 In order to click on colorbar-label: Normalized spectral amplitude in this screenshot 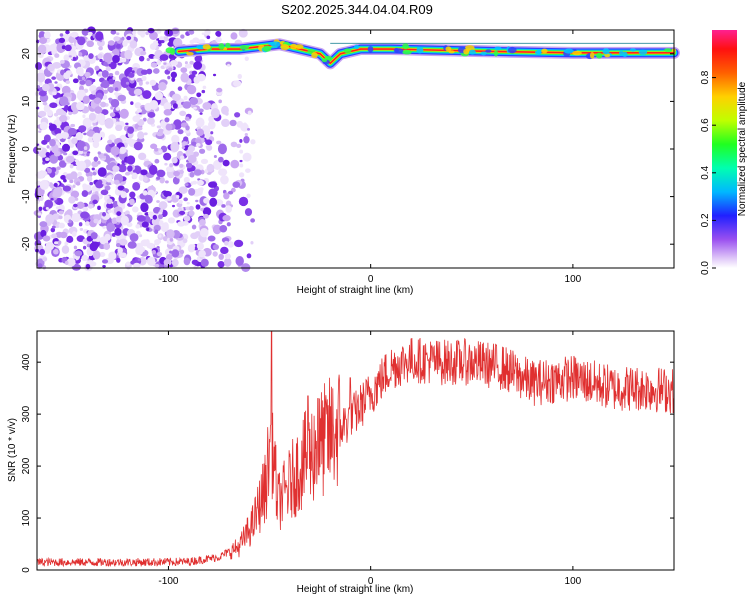, I will do `click(742, 148)`.